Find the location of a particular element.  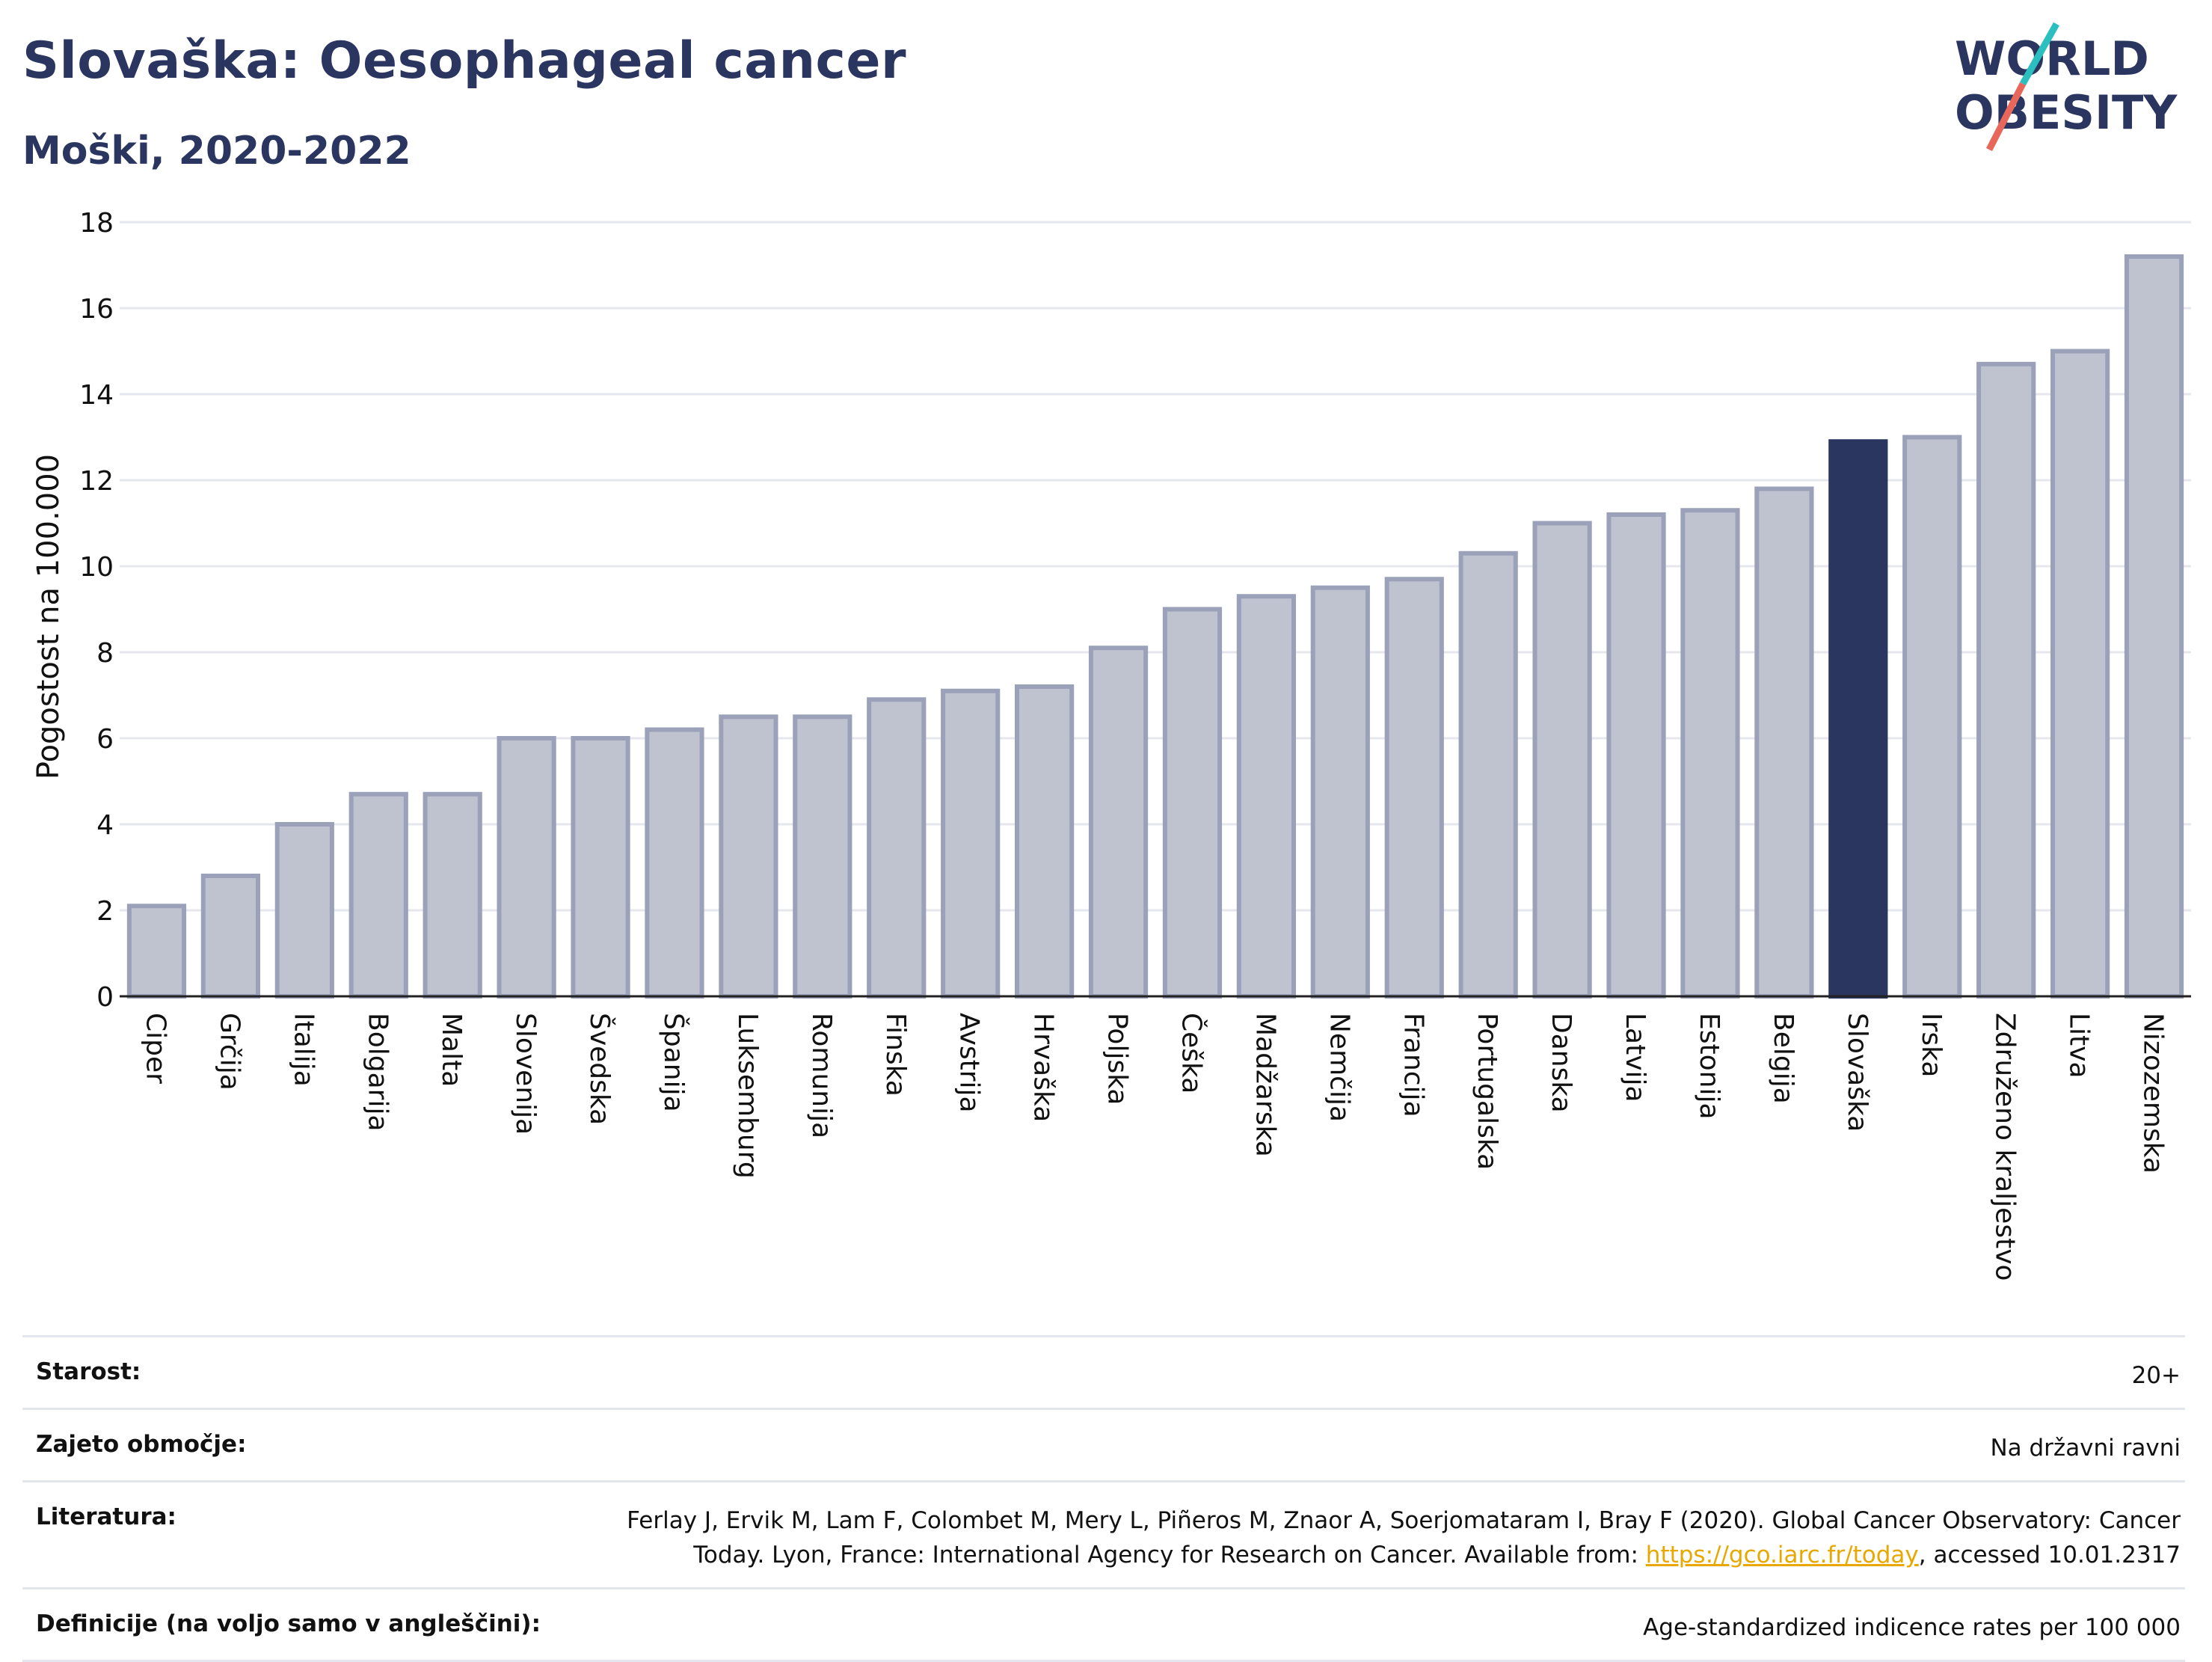

x-tick-label: Latvija is located at coordinates (1635, 1058).